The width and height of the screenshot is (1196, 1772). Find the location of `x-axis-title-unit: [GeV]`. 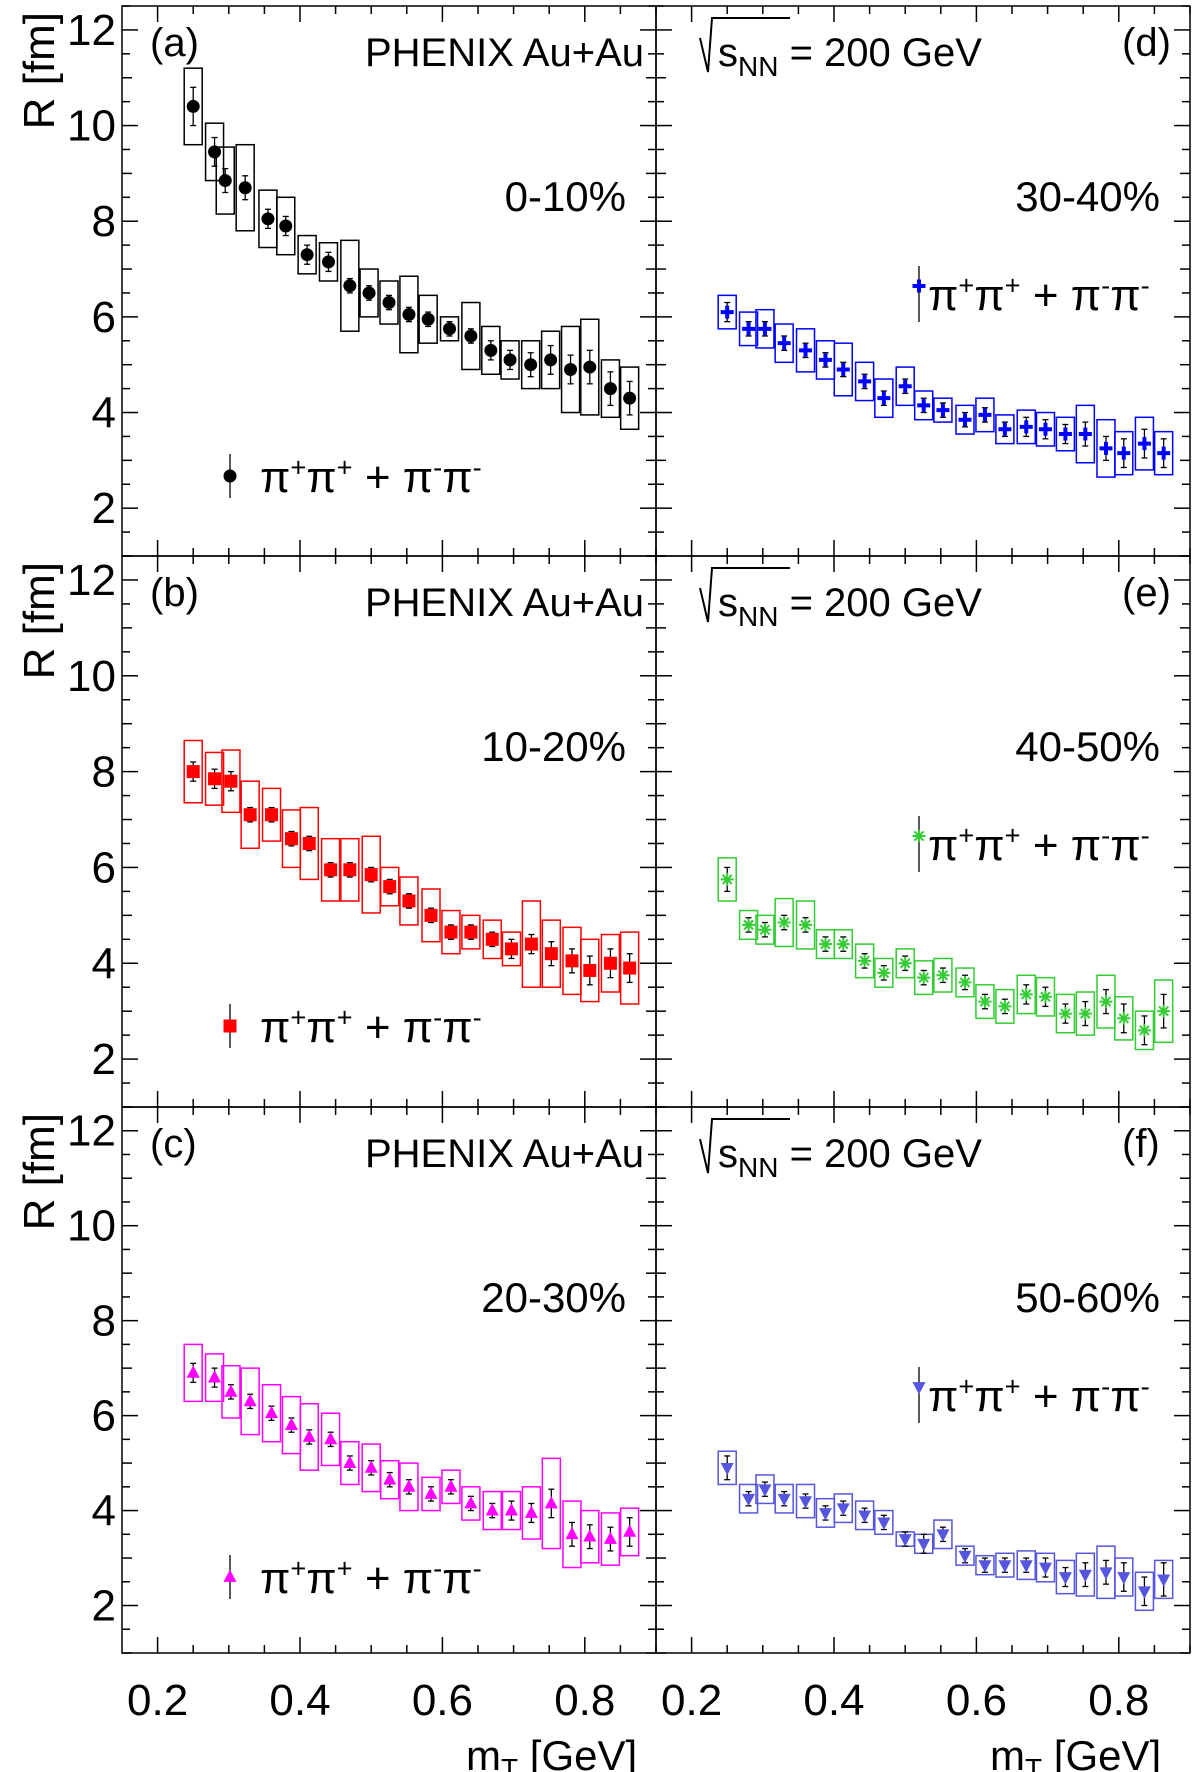

x-axis-title-unit: [GeV] is located at coordinates (577, 1752).